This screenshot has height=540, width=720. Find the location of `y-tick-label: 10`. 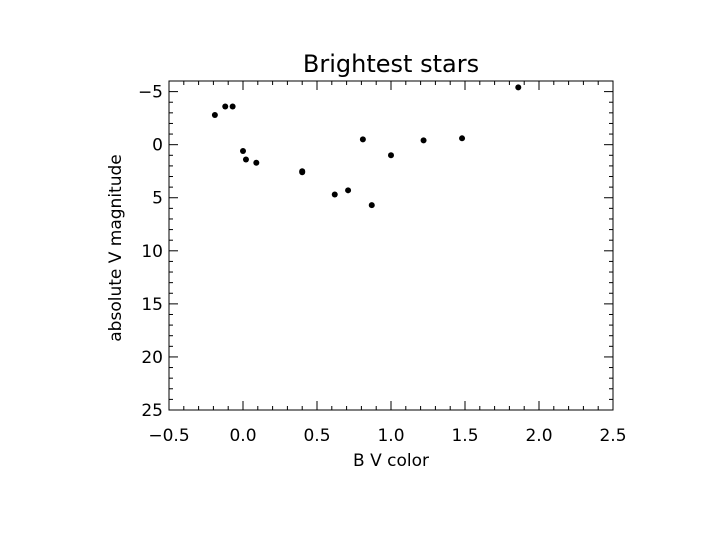

y-tick-label: 10 is located at coordinates (152, 252).